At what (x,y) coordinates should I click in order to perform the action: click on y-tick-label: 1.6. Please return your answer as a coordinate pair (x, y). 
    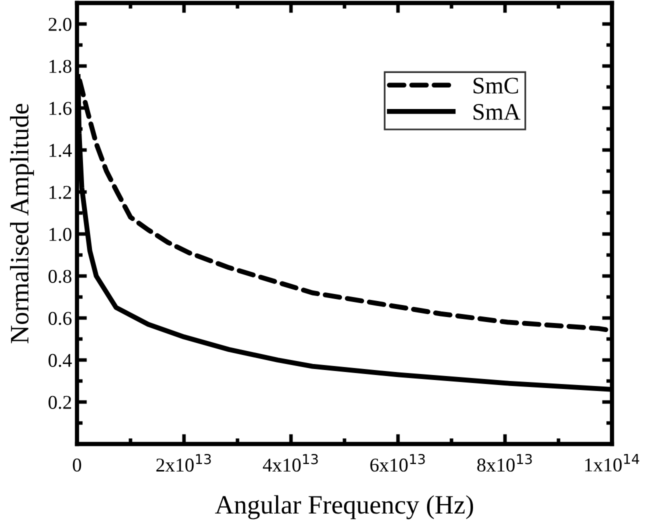
    Looking at the image, I should click on (61, 109).